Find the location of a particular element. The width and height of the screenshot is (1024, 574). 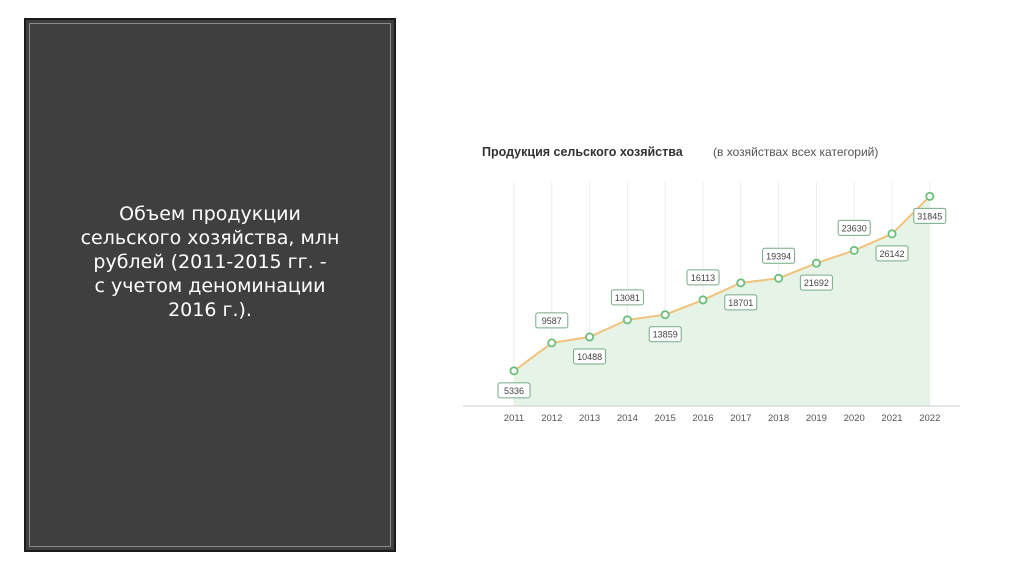

data-label: 26142 is located at coordinates (892, 253).